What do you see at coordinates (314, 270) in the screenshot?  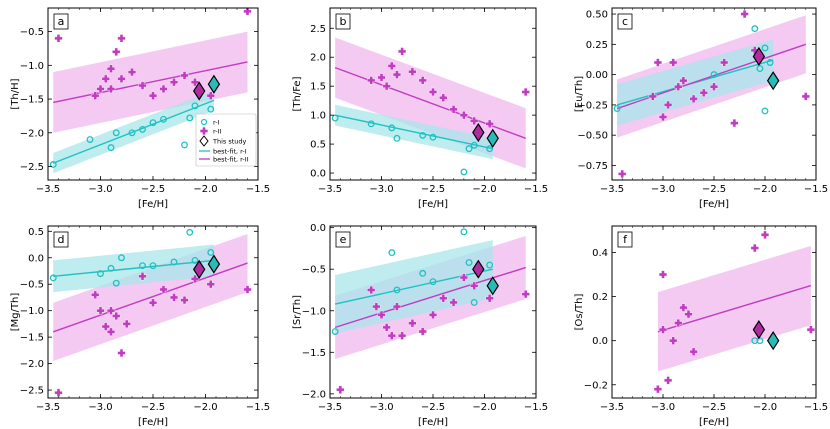 I see `y-tick-label: −0.5` at bounding box center [314, 270].